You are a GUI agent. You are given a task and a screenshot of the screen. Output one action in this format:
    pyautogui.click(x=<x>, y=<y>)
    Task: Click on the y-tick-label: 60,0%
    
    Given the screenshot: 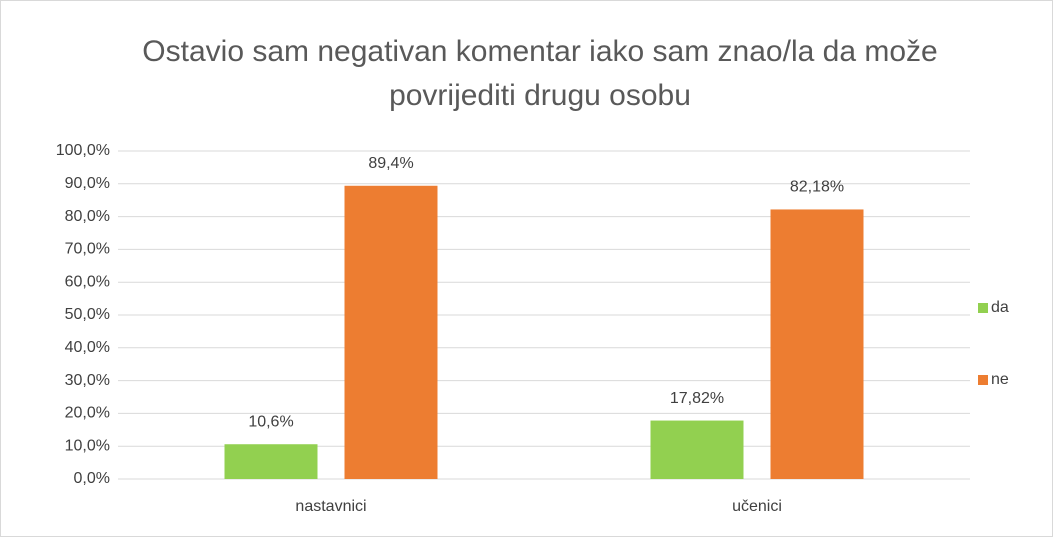 What is the action you would take?
    pyautogui.click(x=87, y=281)
    